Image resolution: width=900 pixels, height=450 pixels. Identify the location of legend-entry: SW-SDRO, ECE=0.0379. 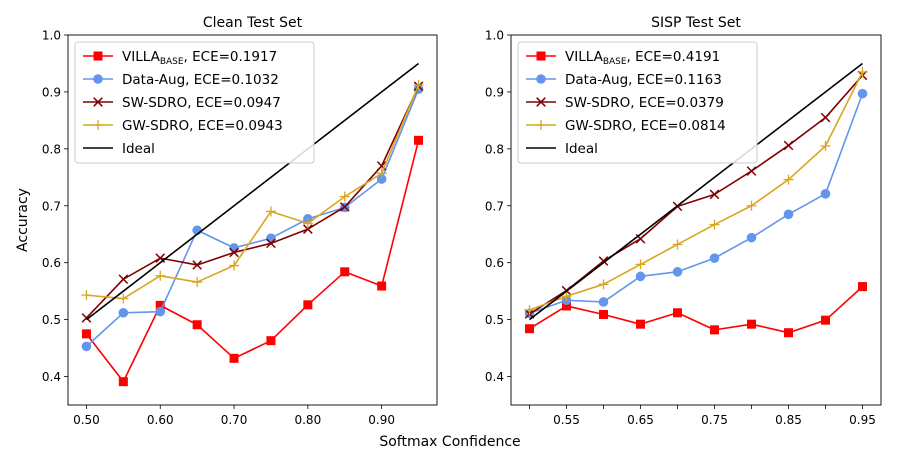
(644, 103).